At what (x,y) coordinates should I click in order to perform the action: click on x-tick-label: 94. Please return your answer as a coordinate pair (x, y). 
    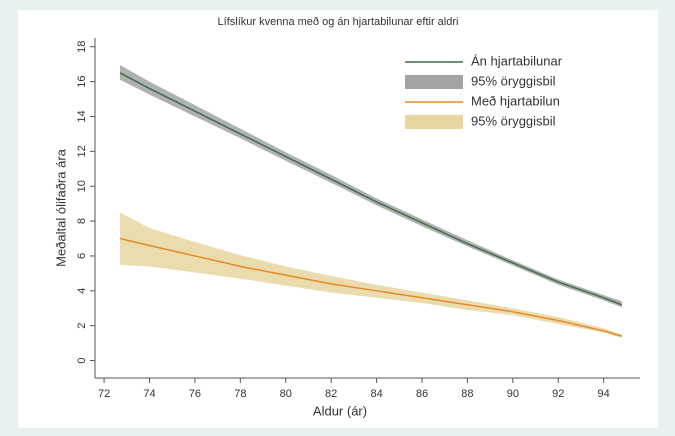
    Looking at the image, I should click on (604, 394).